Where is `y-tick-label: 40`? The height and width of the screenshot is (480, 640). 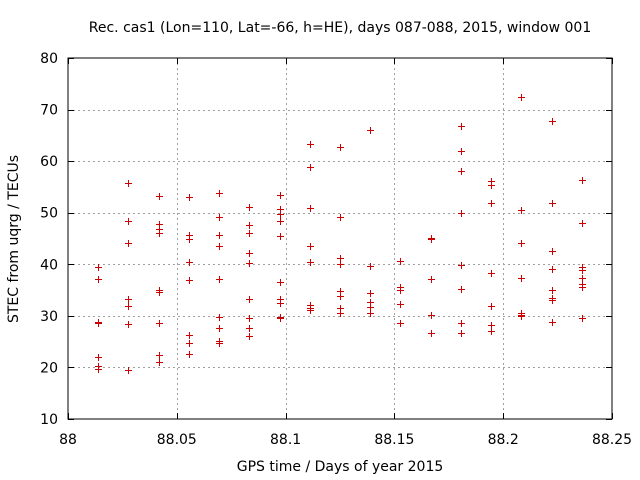 y-tick-label: 40 is located at coordinates (49, 265).